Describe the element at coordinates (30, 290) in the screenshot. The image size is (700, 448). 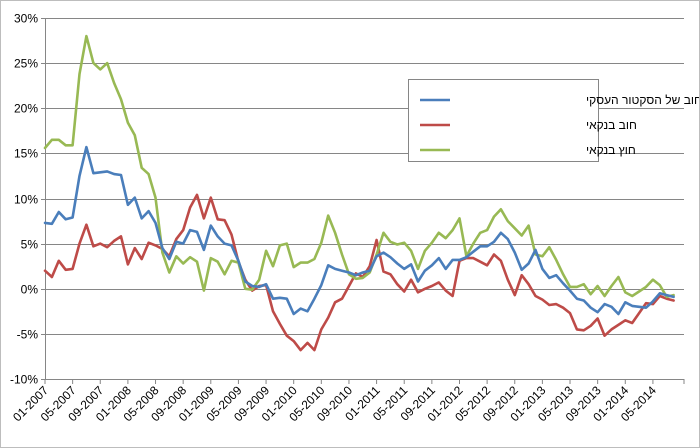
I see `y-tick-label: 0%` at that location.